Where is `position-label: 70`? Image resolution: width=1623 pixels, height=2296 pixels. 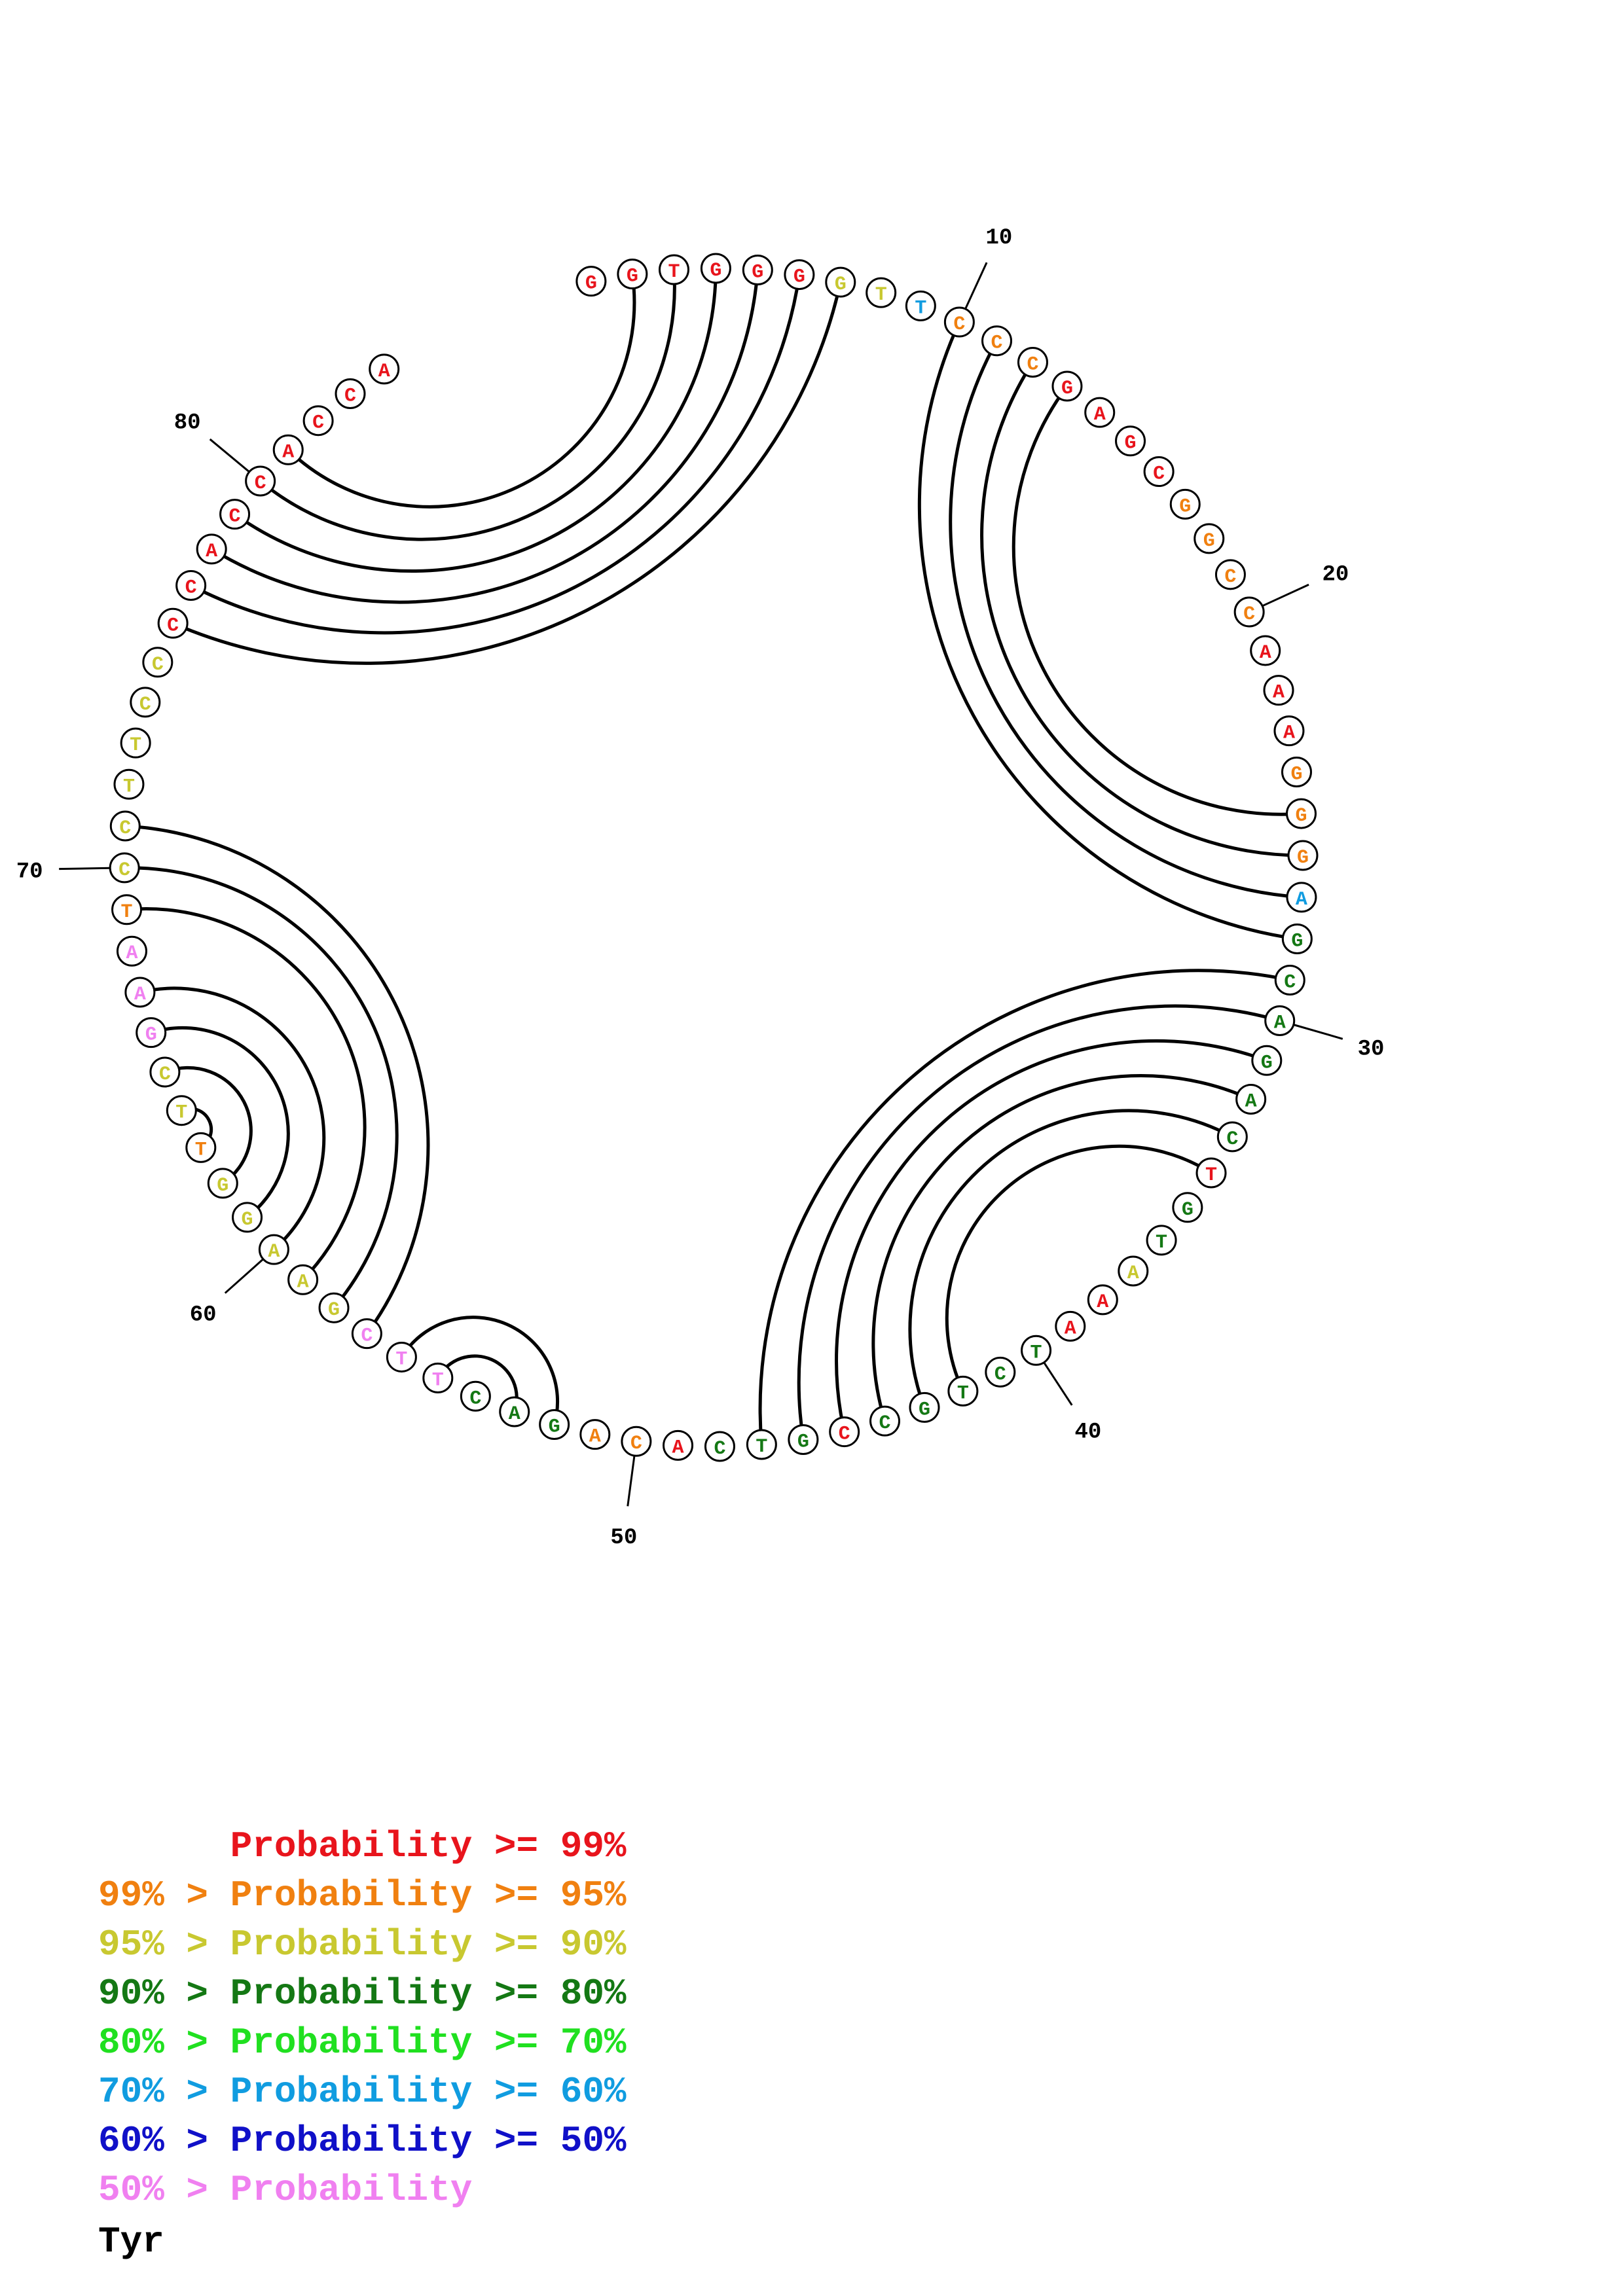 position-label: 70 is located at coordinates (29, 871).